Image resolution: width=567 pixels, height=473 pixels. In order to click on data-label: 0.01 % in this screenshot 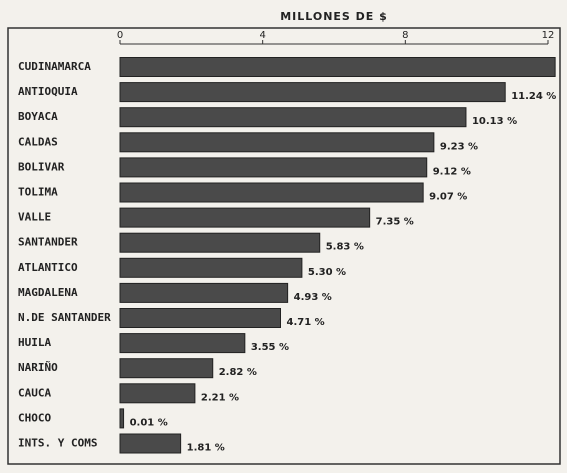, I will do `click(149, 422)`.